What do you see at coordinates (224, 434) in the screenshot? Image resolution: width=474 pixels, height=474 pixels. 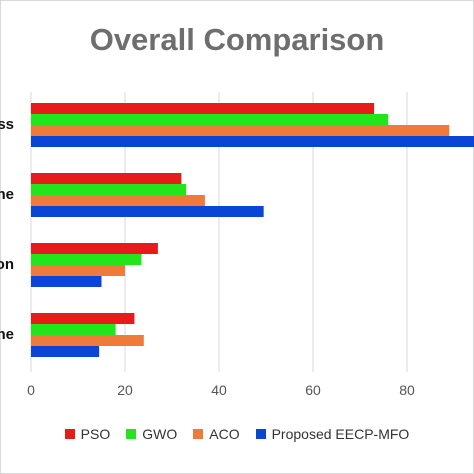 I see `legend-label: ACO` at bounding box center [224, 434].